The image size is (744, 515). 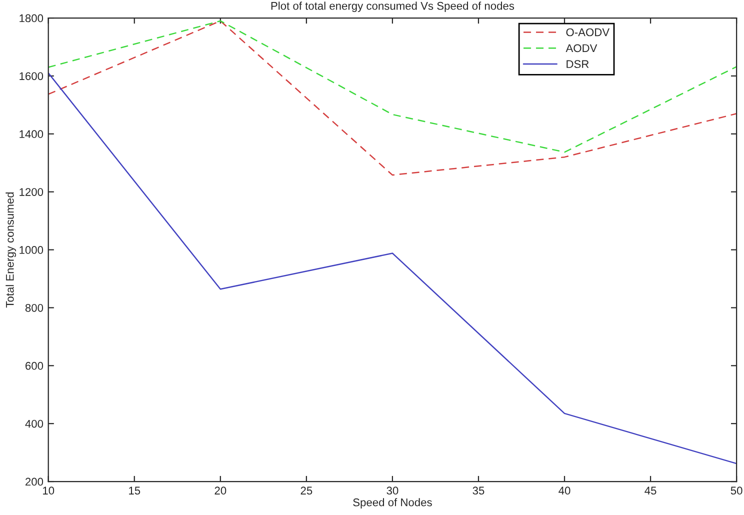 What do you see at coordinates (32, 134) in the screenshot?
I see `y-tick-label: 1400` at bounding box center [32, 134].